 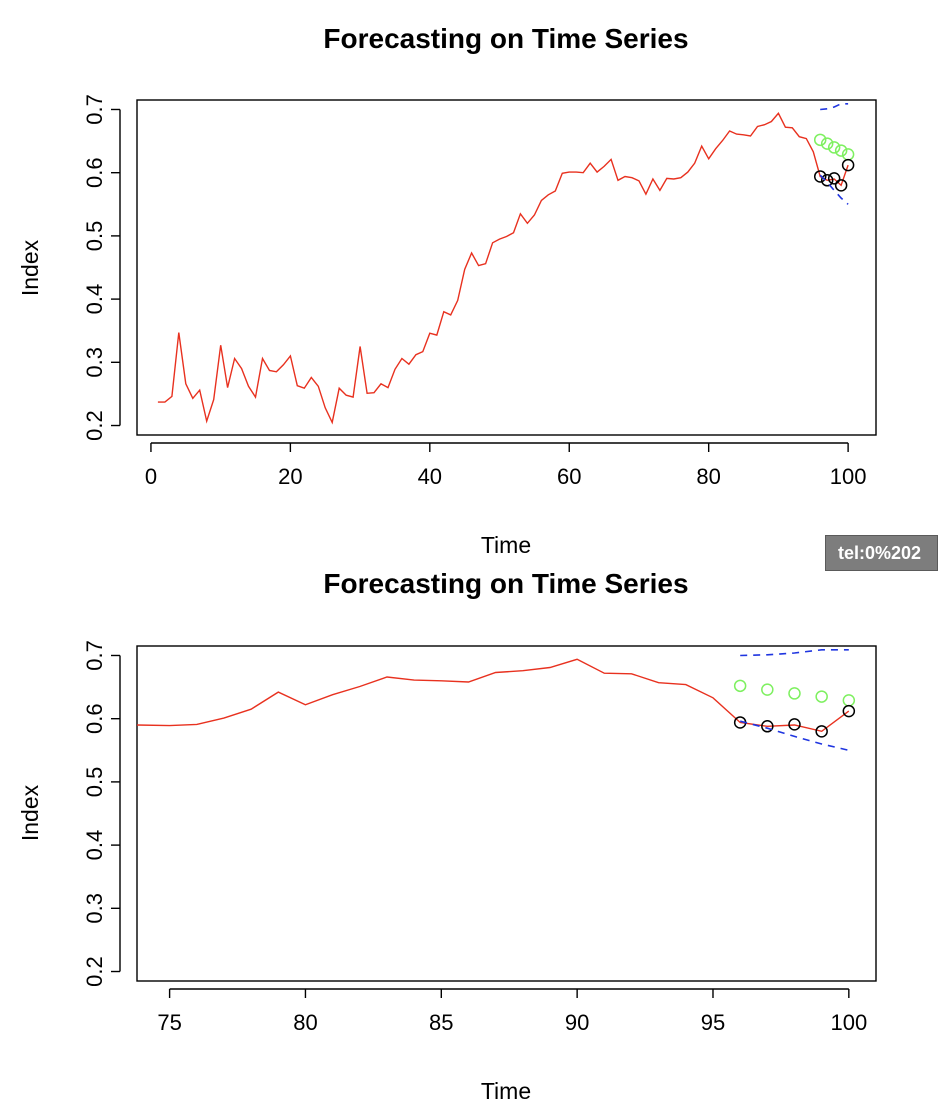 What do you see at coordinates (713, 1022) in the screenshot?
I see `x-tick-label: 95` at bounding box center [713, 1022].